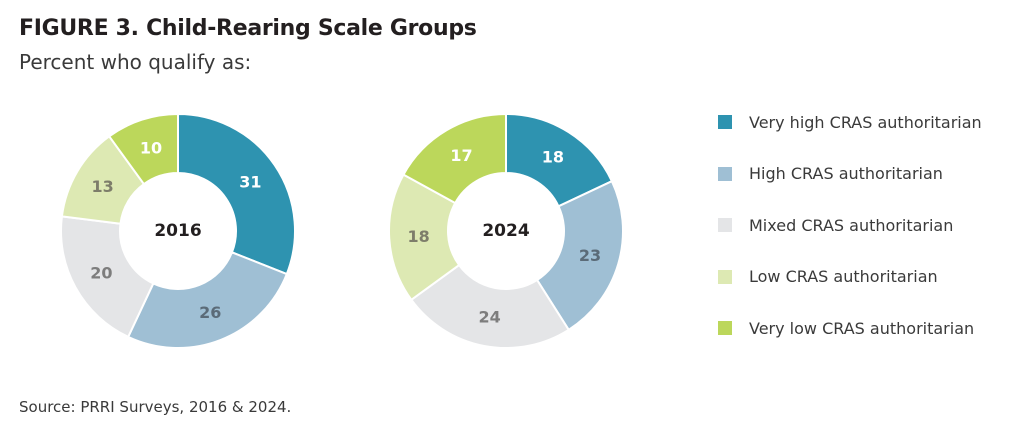  Describe the element at coordinates (461, 155) in the screenshot. I see `data-label-very-low: 17` at that location.